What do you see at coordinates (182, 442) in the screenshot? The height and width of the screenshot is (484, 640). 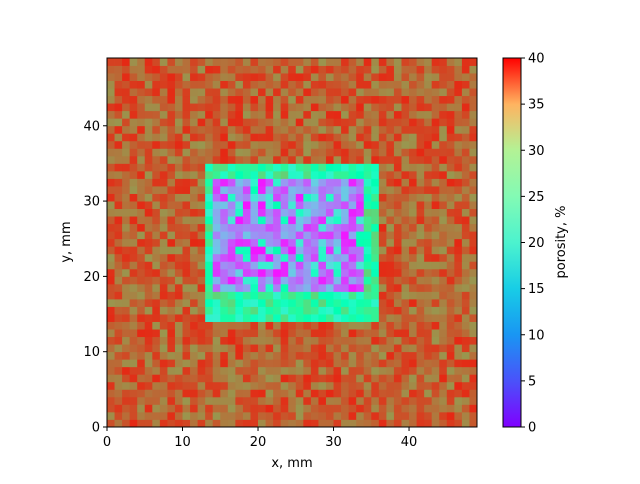 I see `x-tick-label: 10` at bounding box center [182, 442].